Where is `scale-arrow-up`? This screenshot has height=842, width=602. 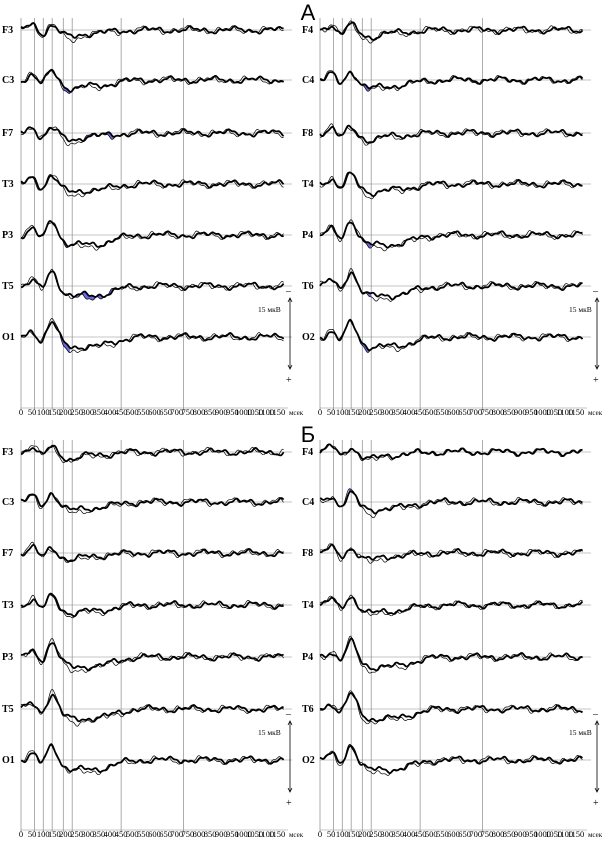
scale-arrow-up is located at coordinates (597, 300).